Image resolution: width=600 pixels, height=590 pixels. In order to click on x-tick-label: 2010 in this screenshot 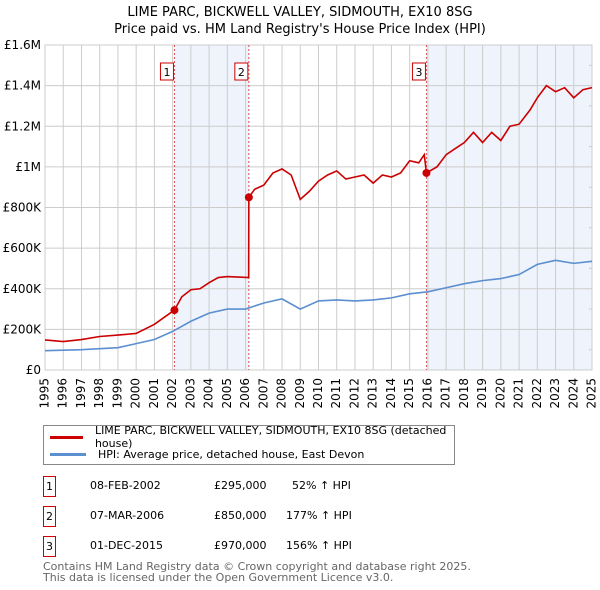, I will do `click(318, 393)`.